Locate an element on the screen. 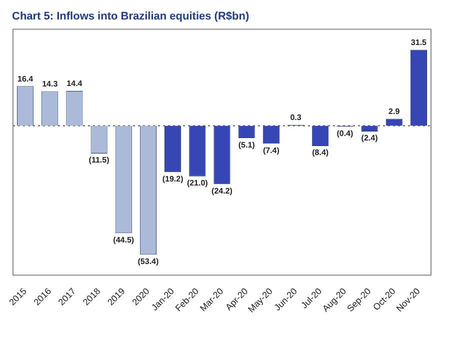 The width and height of the screenshot is (449, 340). data-label: (2.4) is located at coordinates (369, 138).